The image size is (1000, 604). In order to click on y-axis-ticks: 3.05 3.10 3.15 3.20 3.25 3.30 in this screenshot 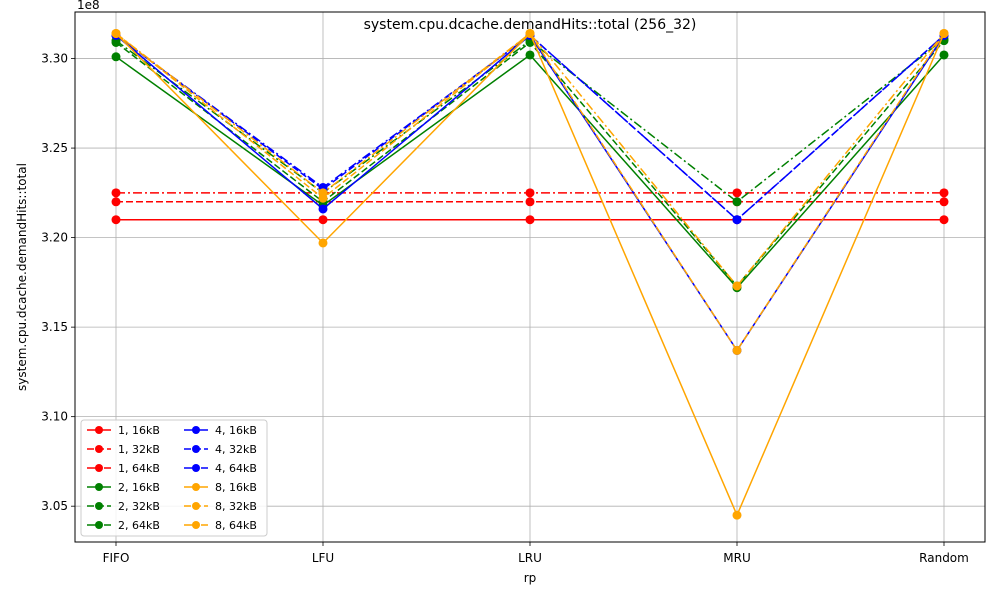, I will do `click(58, 282)`.